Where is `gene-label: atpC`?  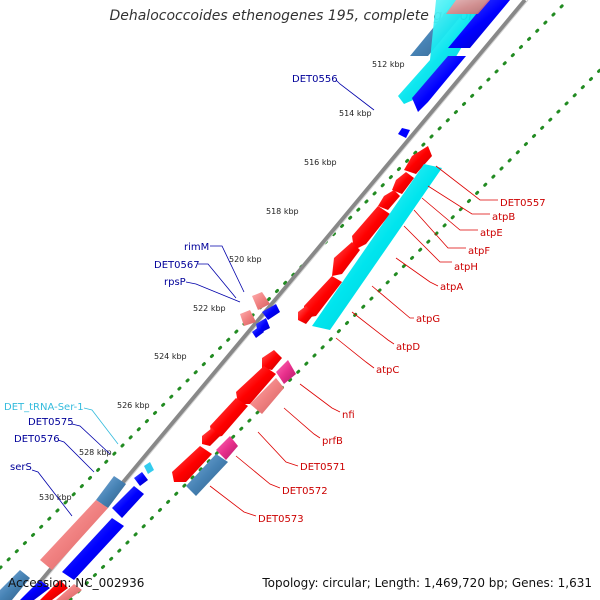
gene-label: atpC is located at coordinates (387, 370).